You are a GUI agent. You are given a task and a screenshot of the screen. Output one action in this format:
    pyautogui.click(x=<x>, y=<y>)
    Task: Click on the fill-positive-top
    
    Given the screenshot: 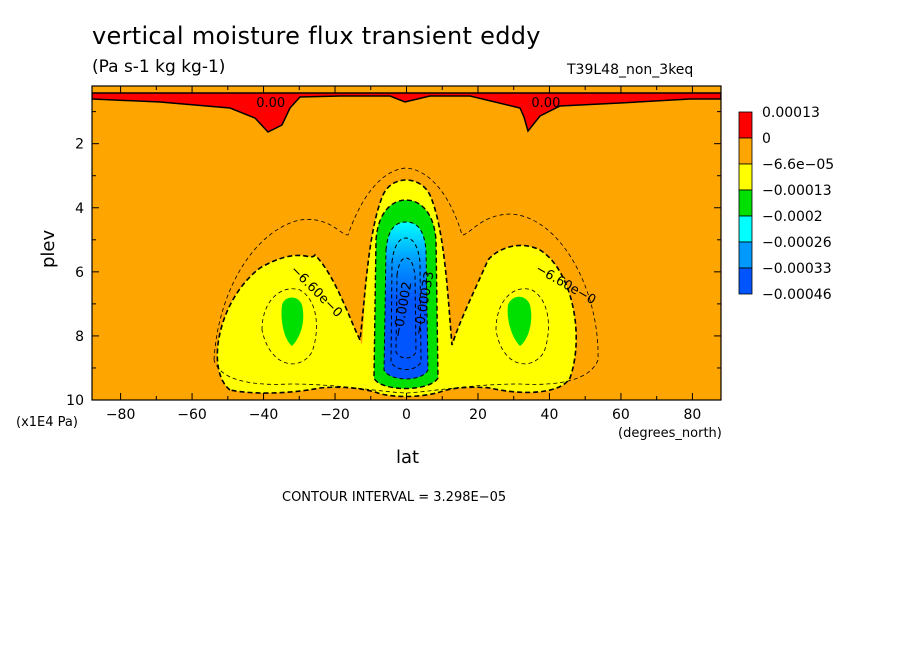 What is the action you would take?
    pyautogui.click(x=406, y=112)
    